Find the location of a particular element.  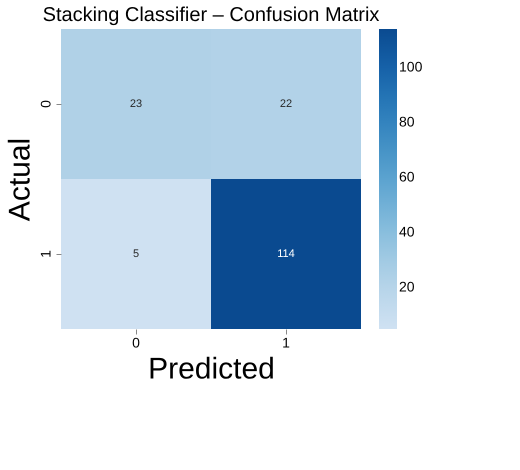

color-bar-label: 100 is located at coordinates (411, 66).